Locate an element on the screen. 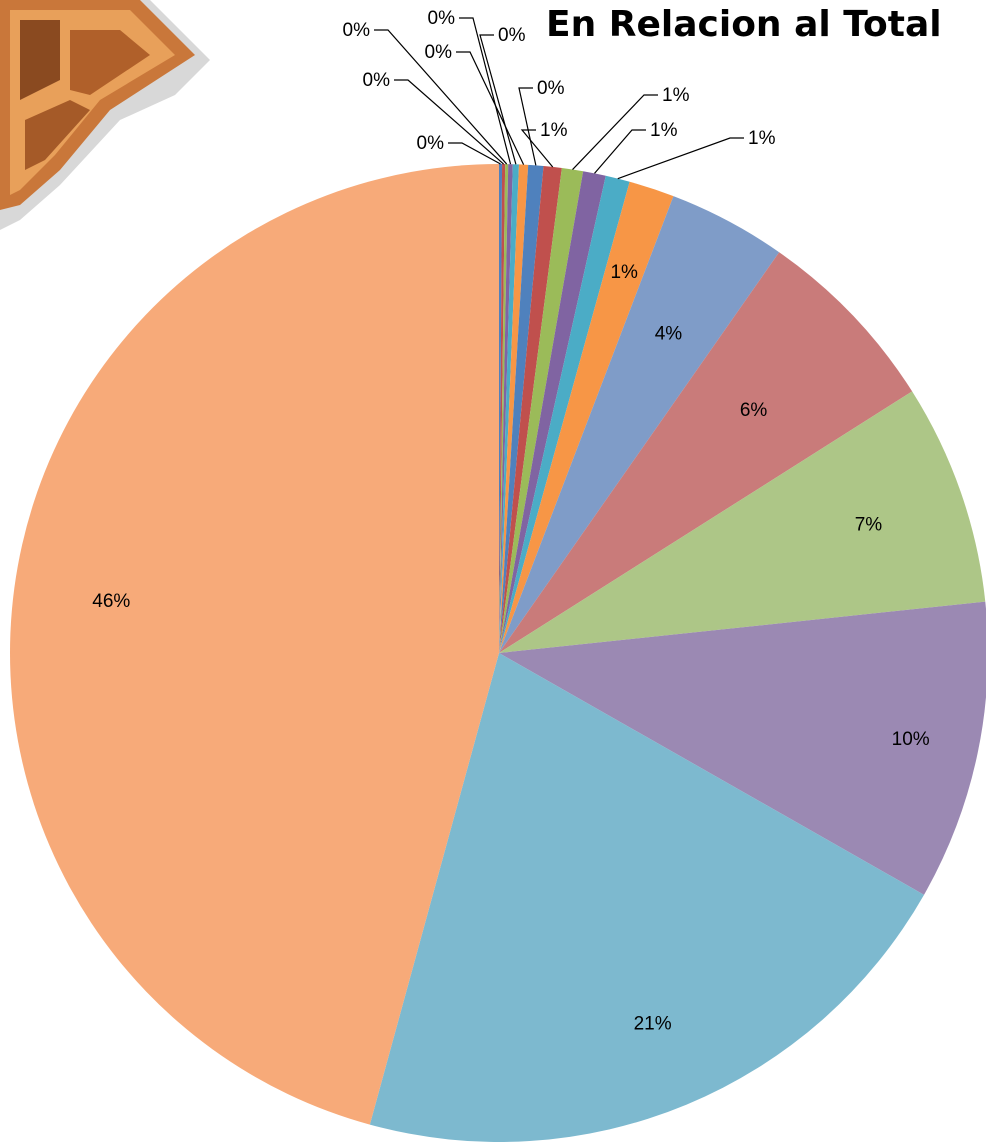 This screenshot has height=1143, width=986. slice-label: 21% is located at coordinates (653, 1023).